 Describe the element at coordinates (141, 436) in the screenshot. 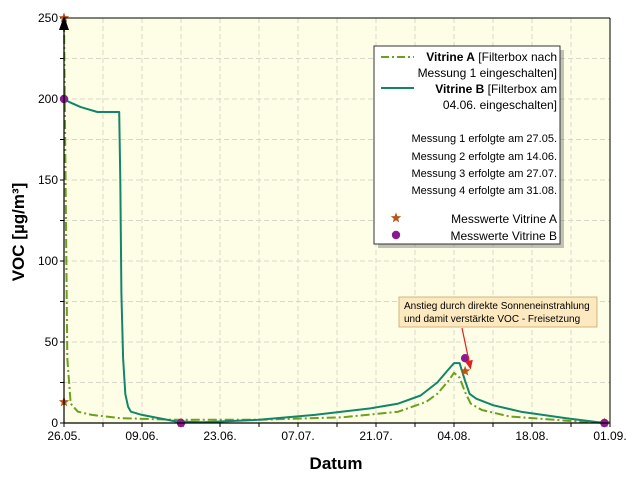

I see `x-tick-label: 09.06.` at that location.